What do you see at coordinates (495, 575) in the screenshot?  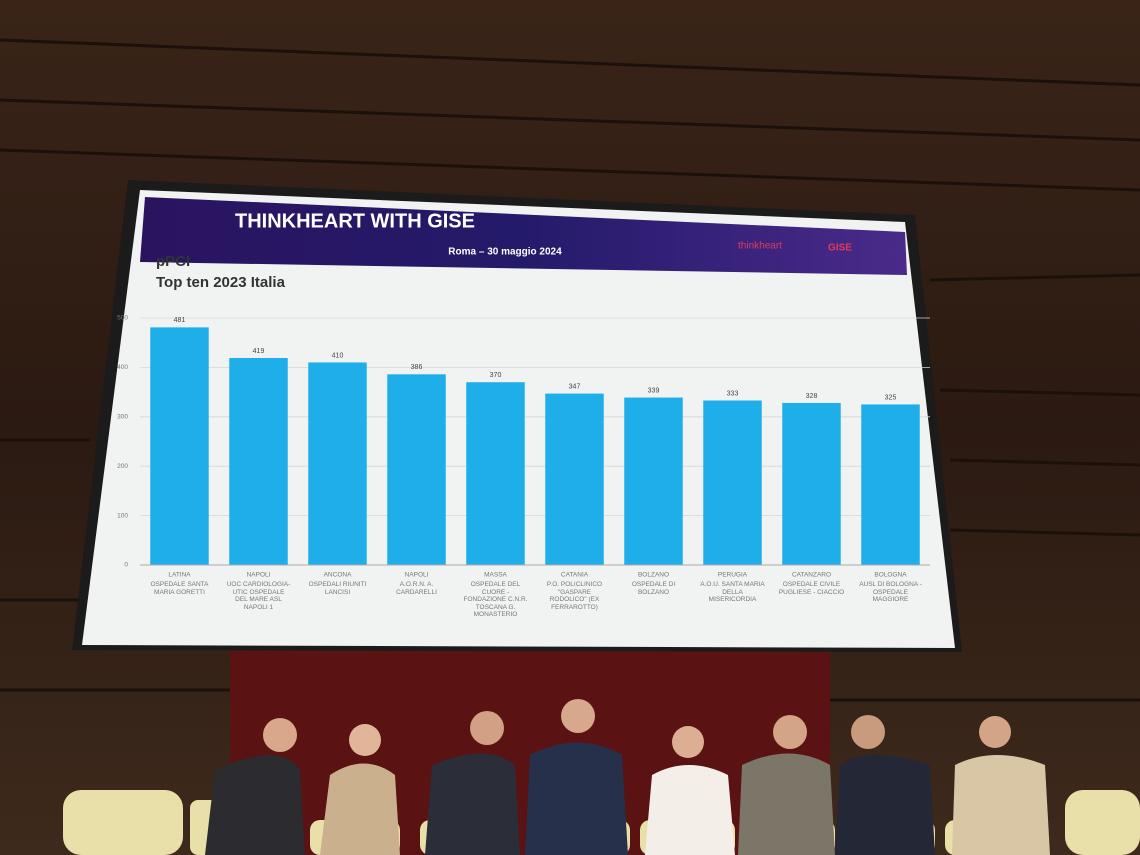 I see `x-tick-label: MASSA` at bounding box center [495, 575].